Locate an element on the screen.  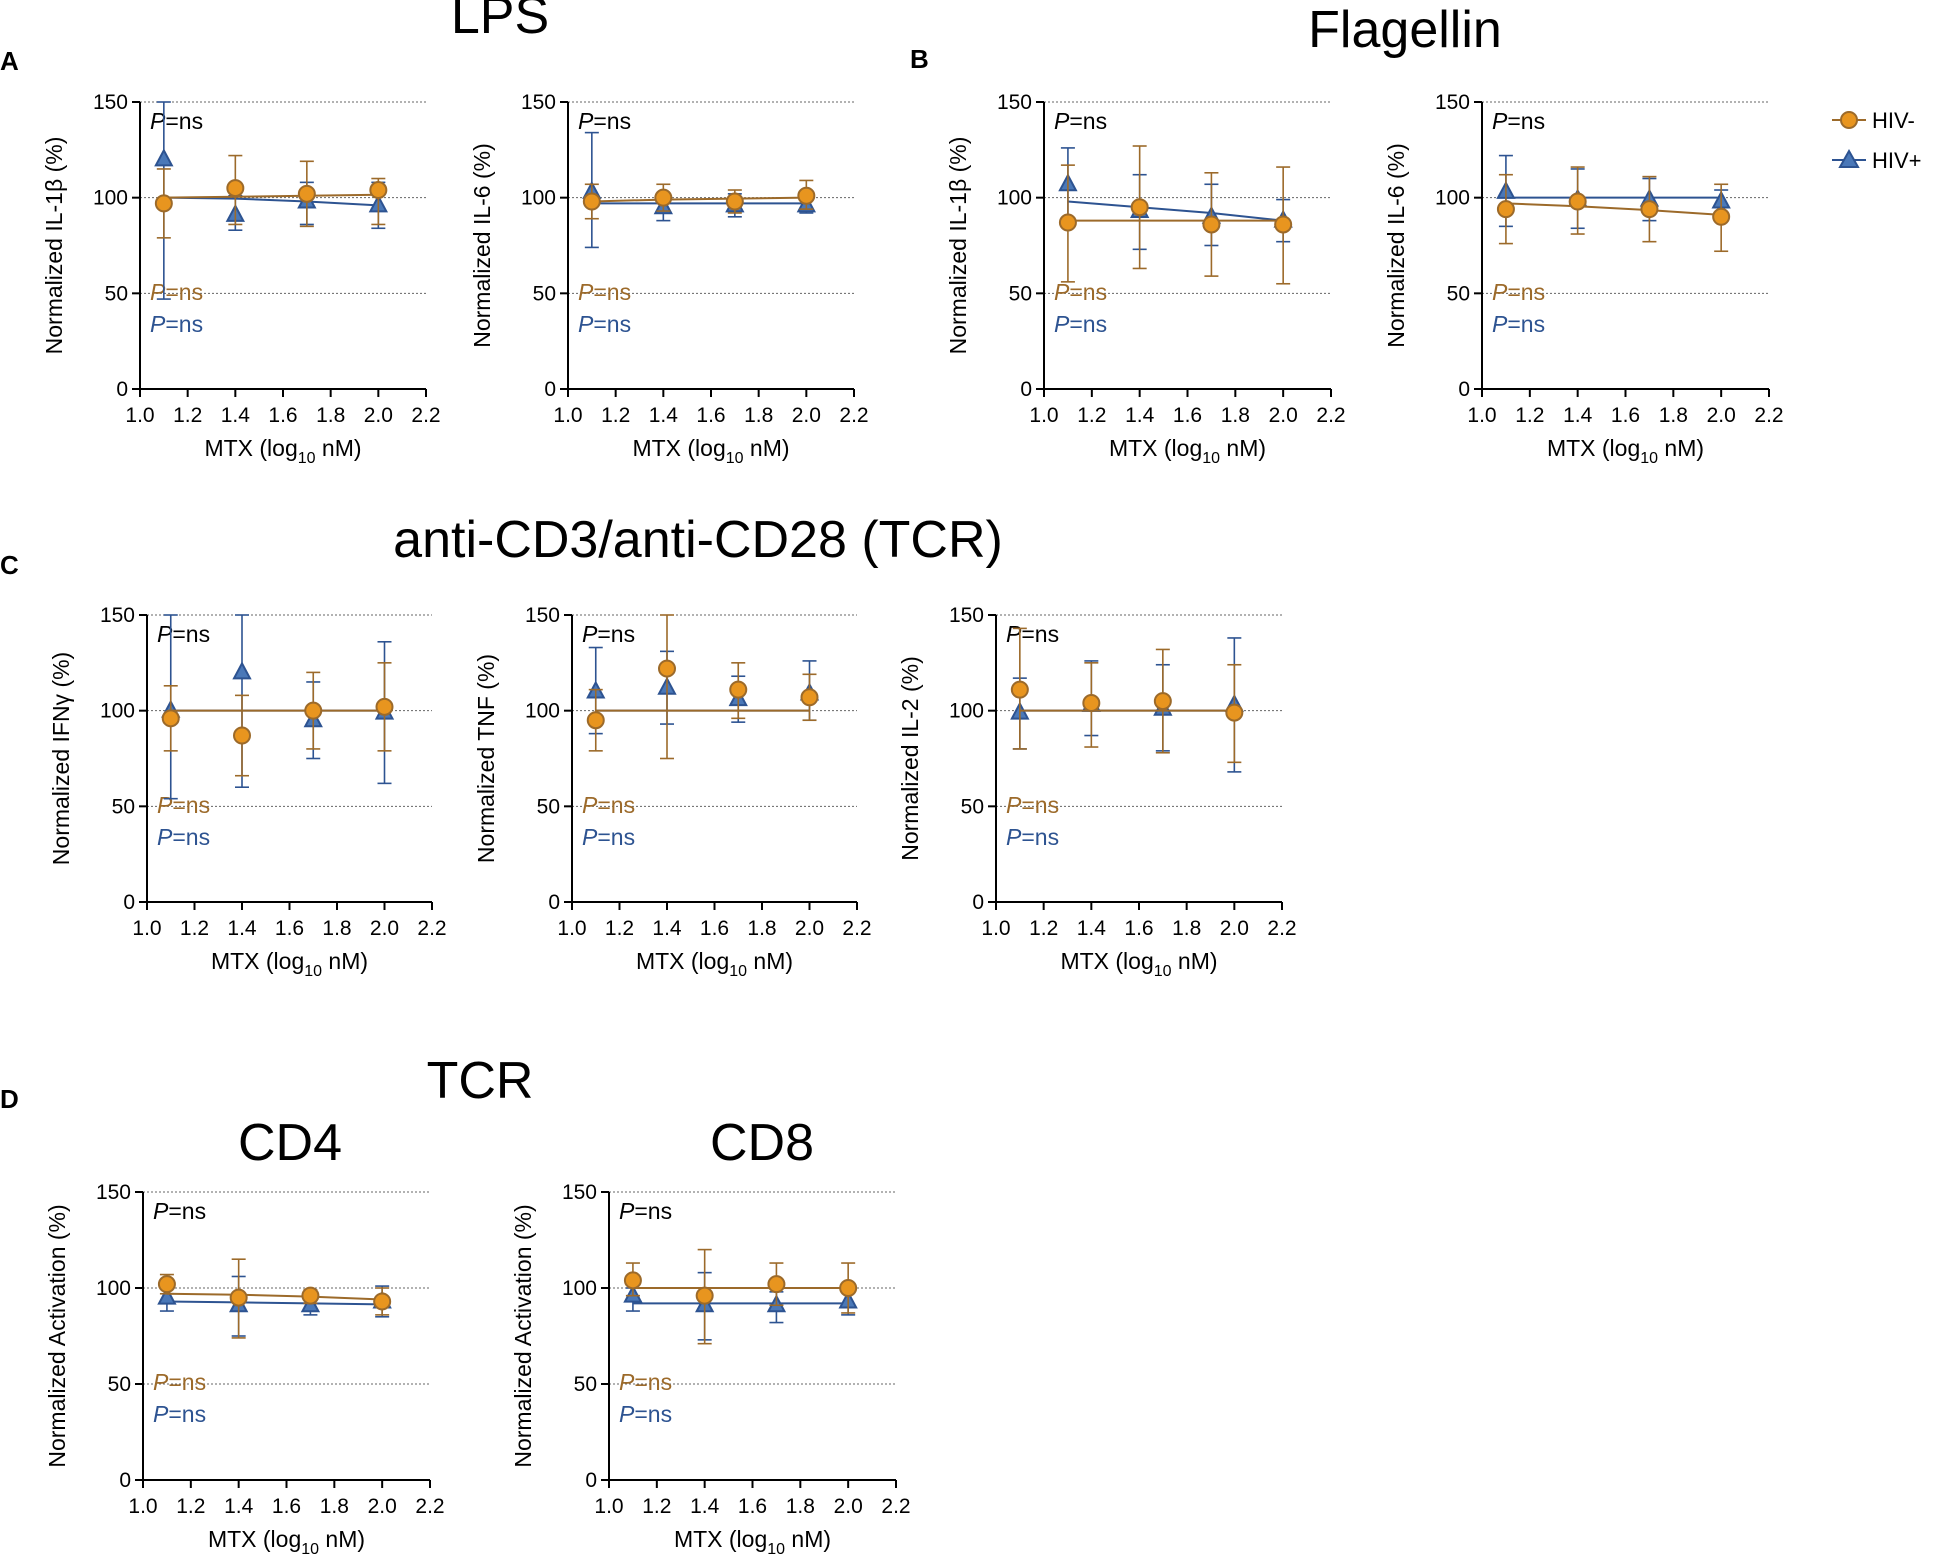
title-cd4: CD4 is located at coordinates (290, 1143).